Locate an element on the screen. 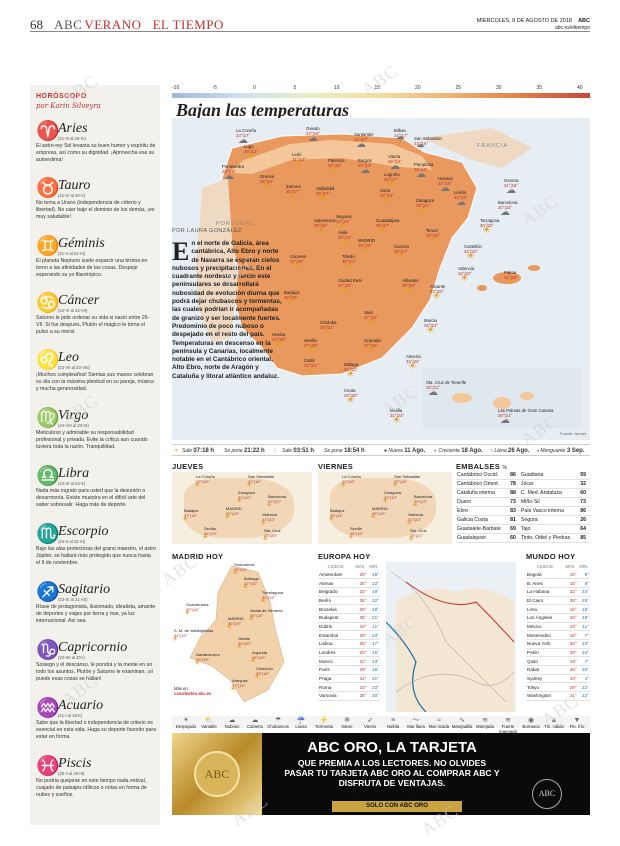  city-name: Tarragona is located at coordinates (490, 220).